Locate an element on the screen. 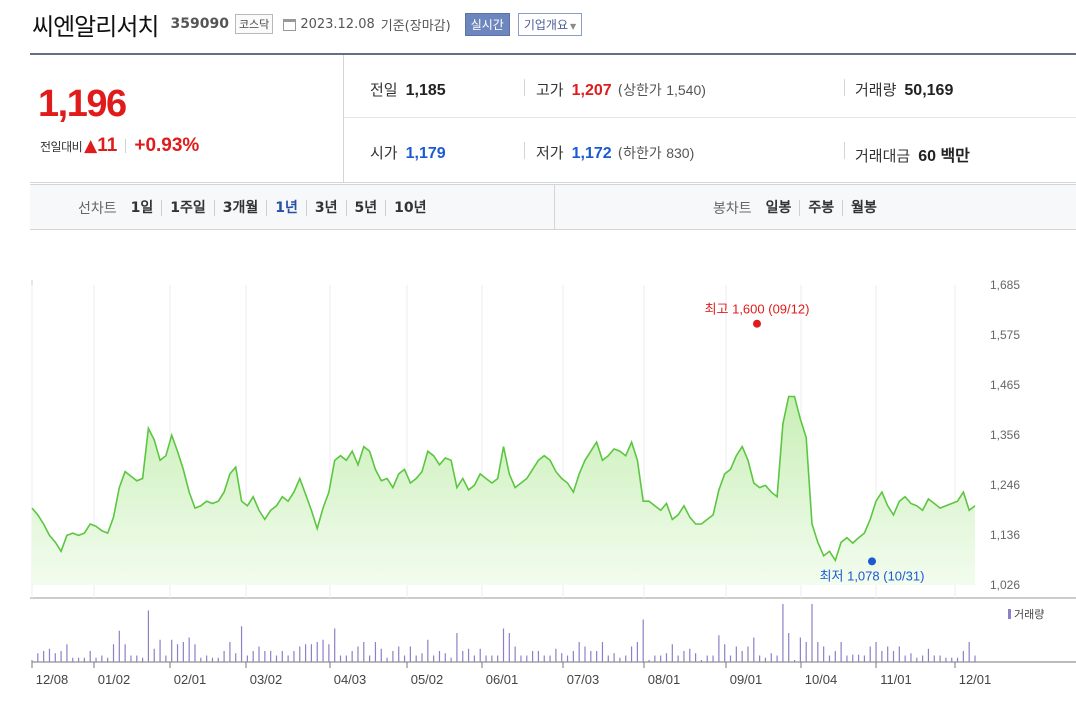 This screenshot has width=1076, height=723. stats-row: 전일 1,185 고가 1,207 (상한가 1,540) 거래량 50,169 is located at coordinates (710, 86).